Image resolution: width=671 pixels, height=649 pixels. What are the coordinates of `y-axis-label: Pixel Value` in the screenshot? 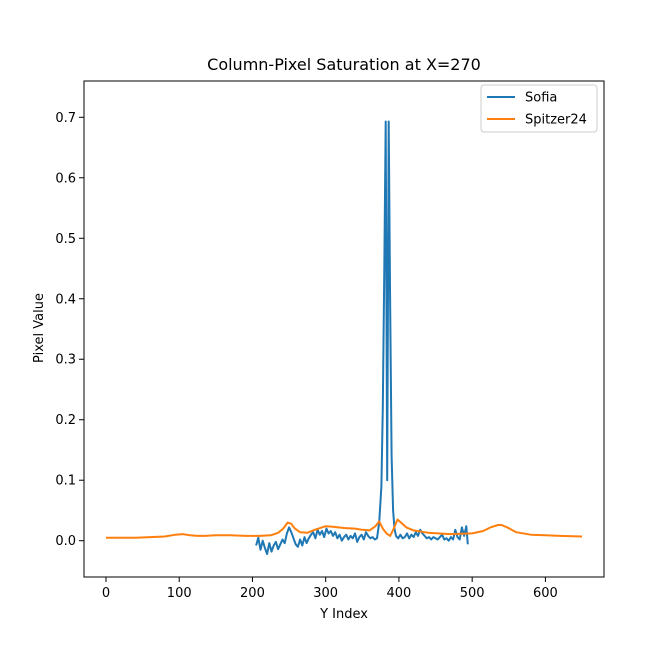 It's located at (39, 328).